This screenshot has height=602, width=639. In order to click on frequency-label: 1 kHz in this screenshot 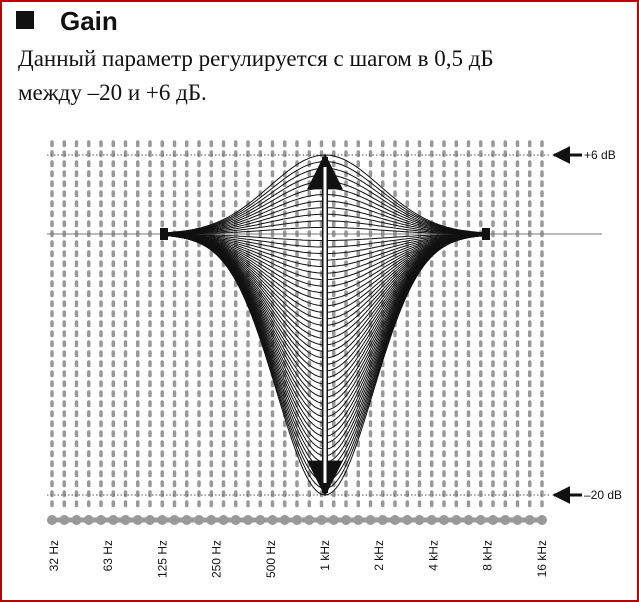, I will do `click(325, 555)`.